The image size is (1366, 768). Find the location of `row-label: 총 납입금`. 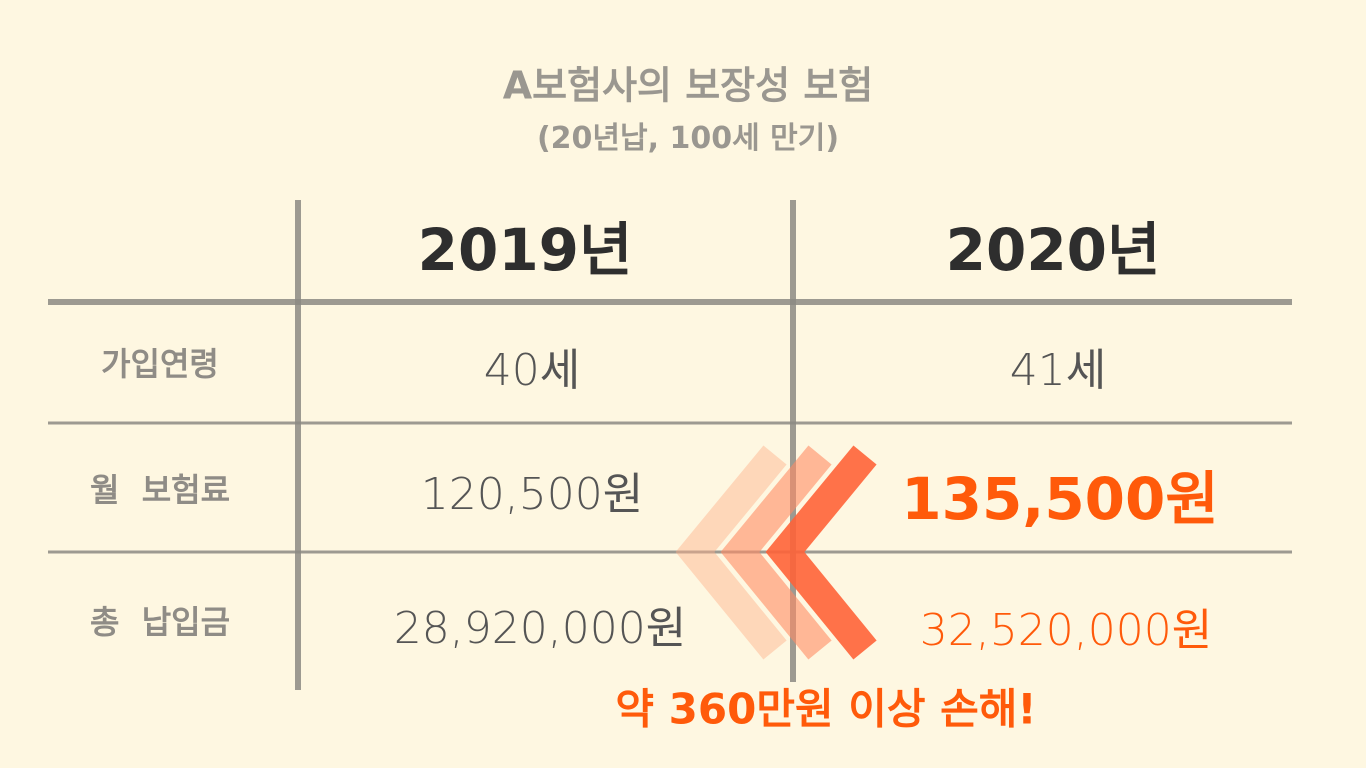

row-label: 총 납입금 is located at coordinates (160, 622).